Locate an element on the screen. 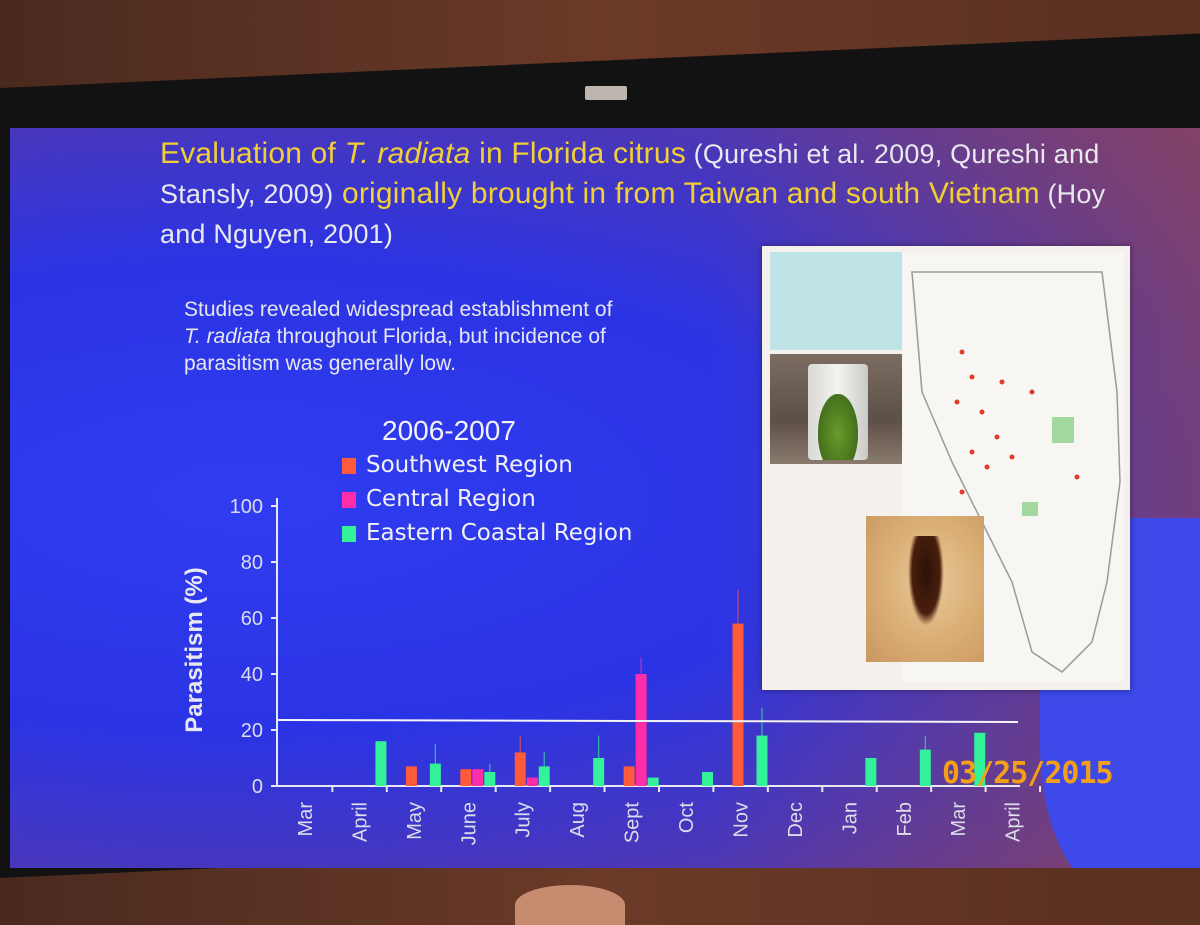 The height and width of the screenshot is (925, 1200). summary-line2: throughout Florida, but incidence of is located at coordinates (438, 336).